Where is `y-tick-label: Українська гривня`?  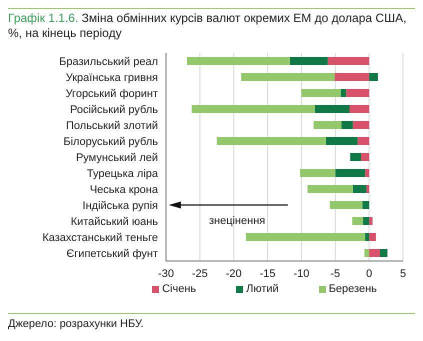
y-tick-label: Українська гривня is located at coordinates (112, 78).